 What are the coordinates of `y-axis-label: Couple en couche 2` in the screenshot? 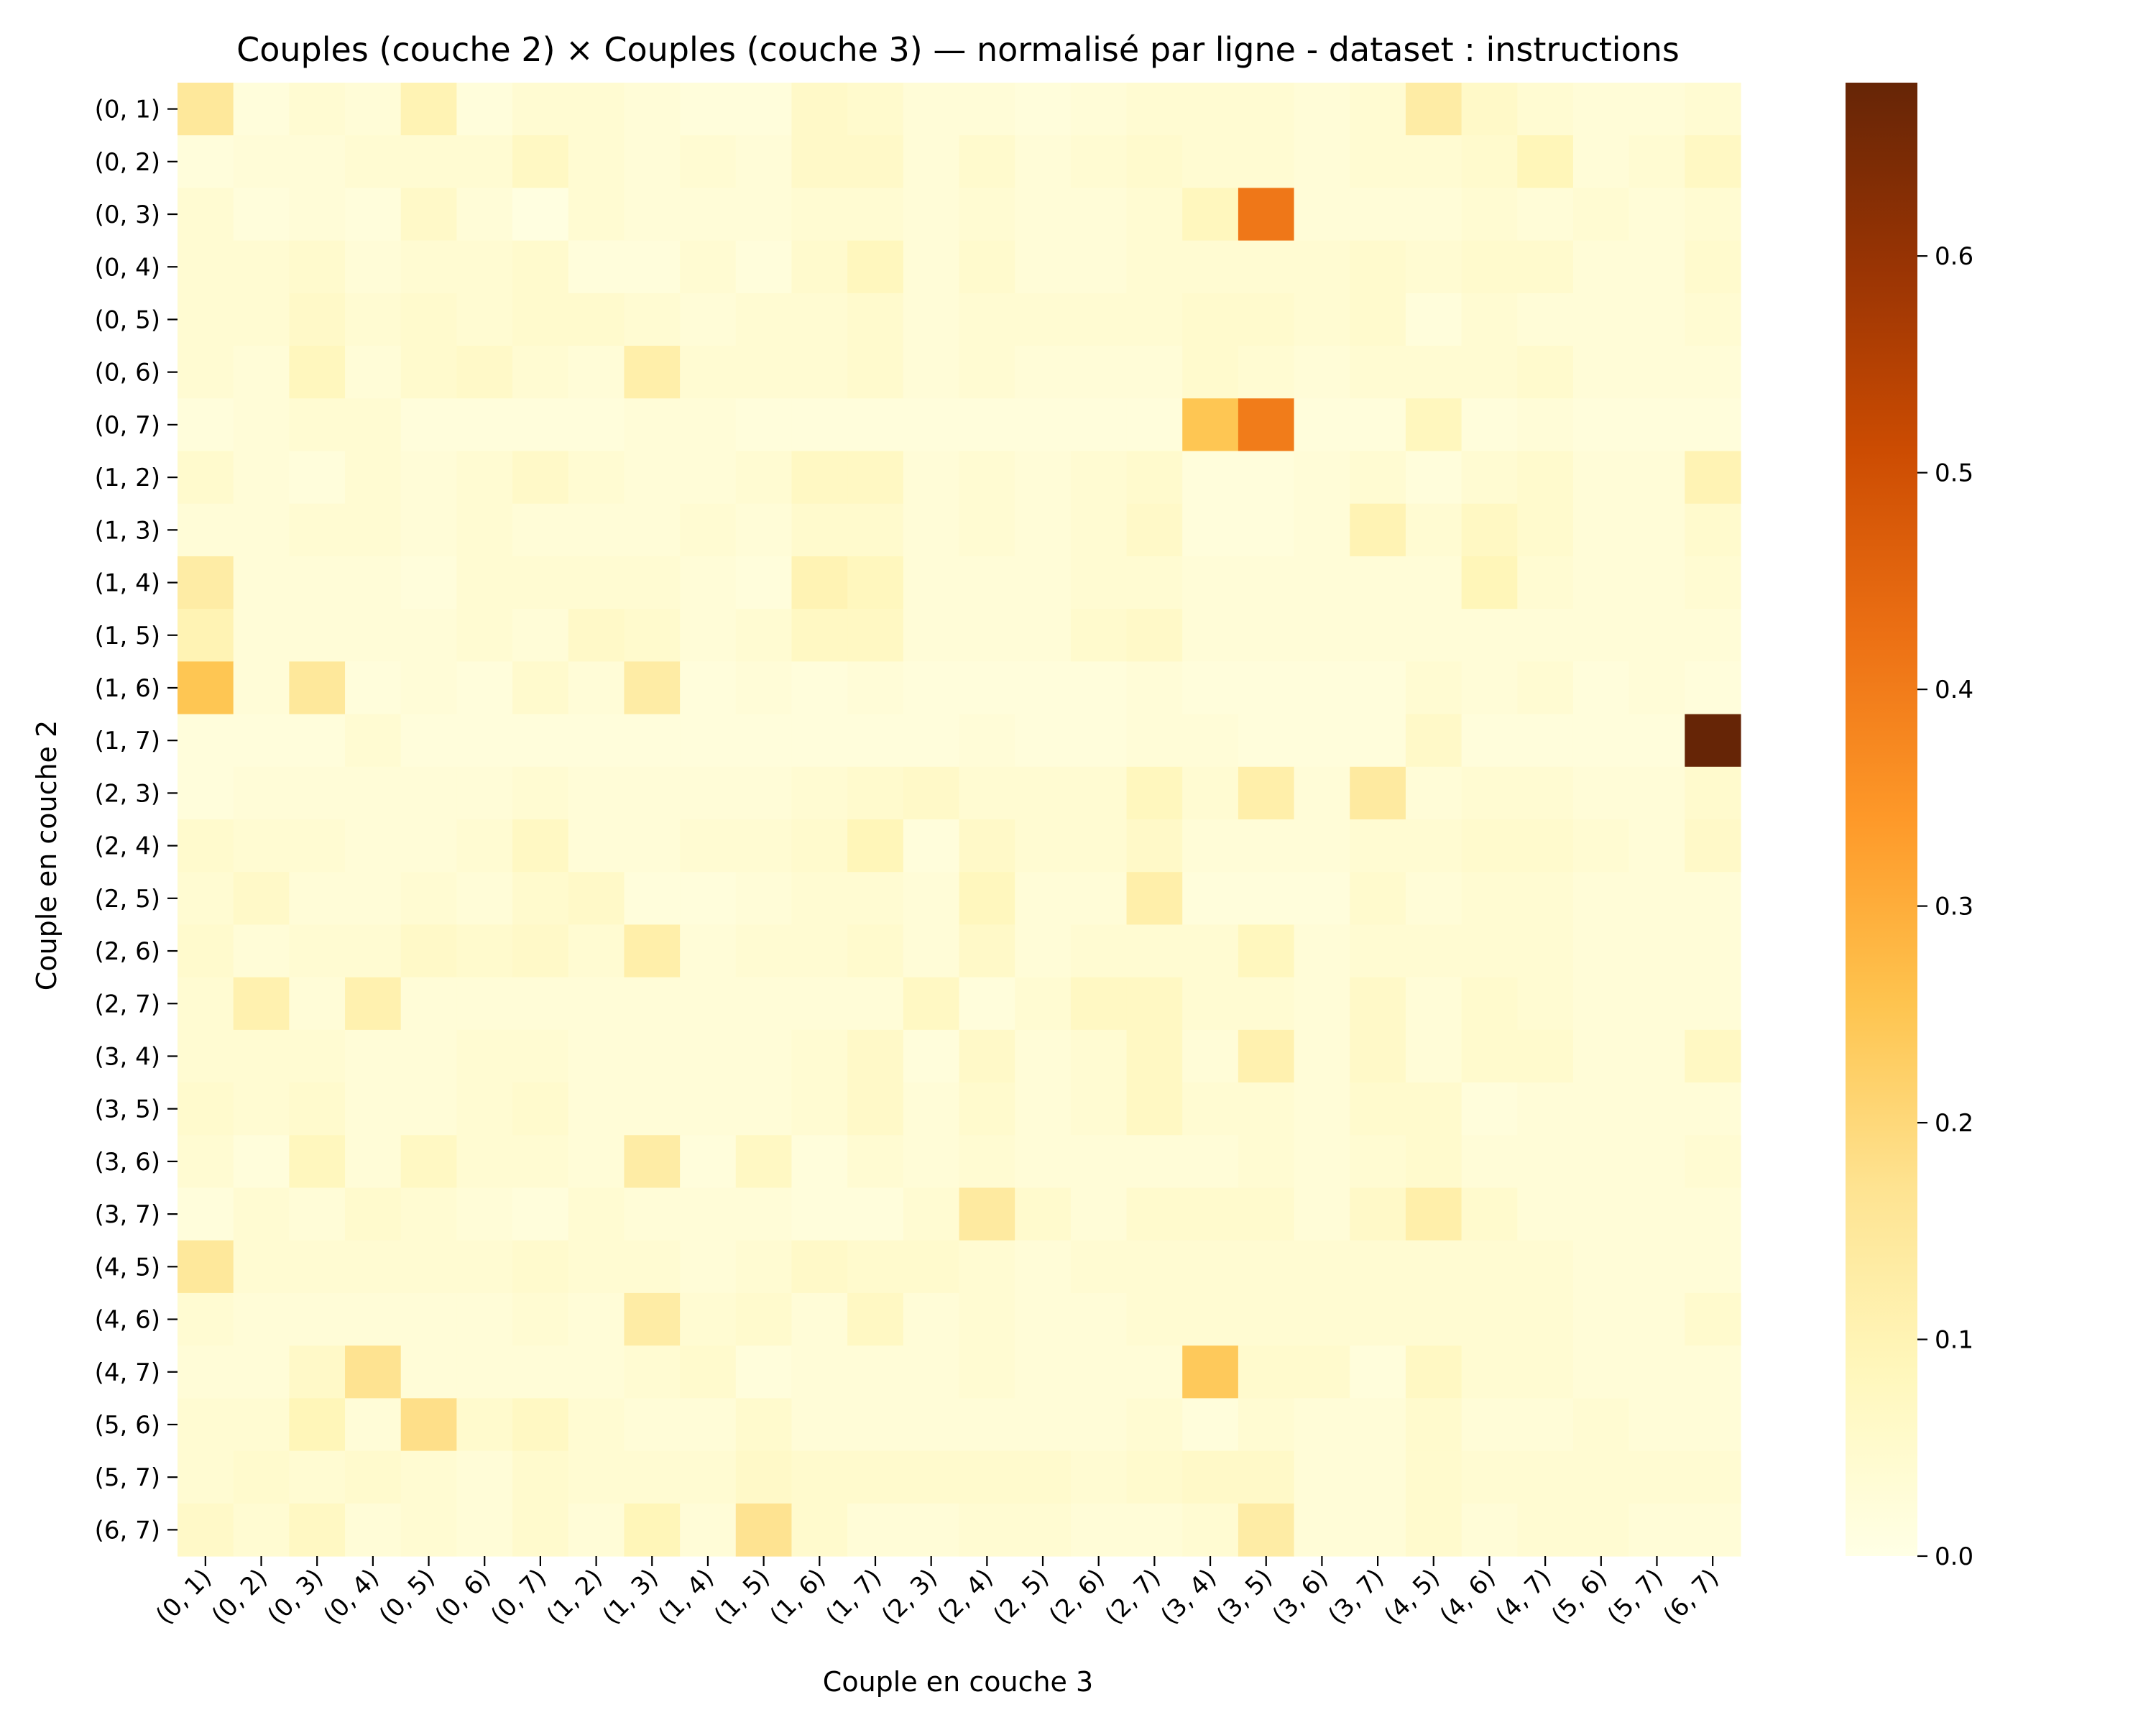 It's located at (47, 855).